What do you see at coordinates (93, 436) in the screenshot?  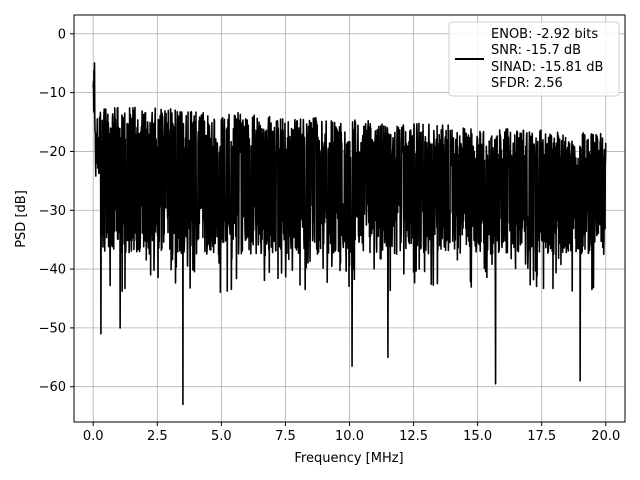 I see `x-tick-label: 0.0` at bounding box center [93, 436].